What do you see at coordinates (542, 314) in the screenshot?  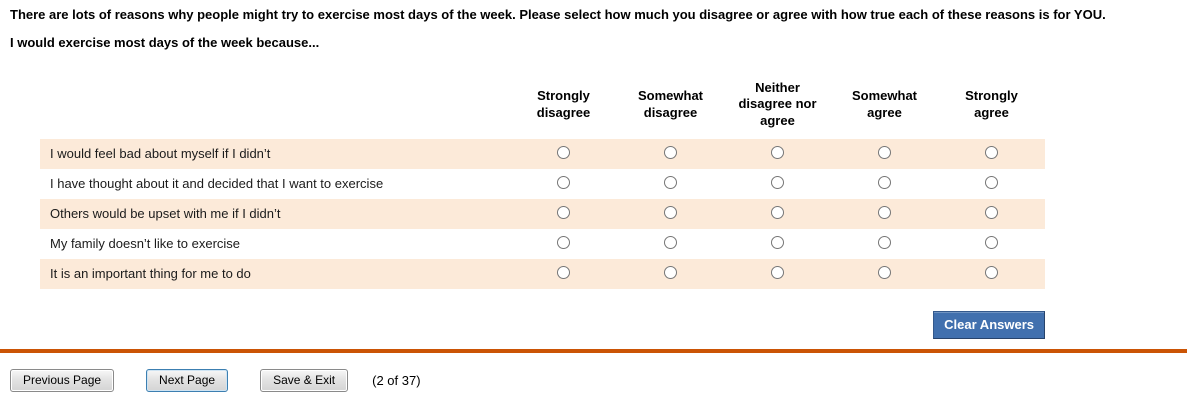 I see `clear-answers-row: Clear Answers` at bounding box center [542, 314].